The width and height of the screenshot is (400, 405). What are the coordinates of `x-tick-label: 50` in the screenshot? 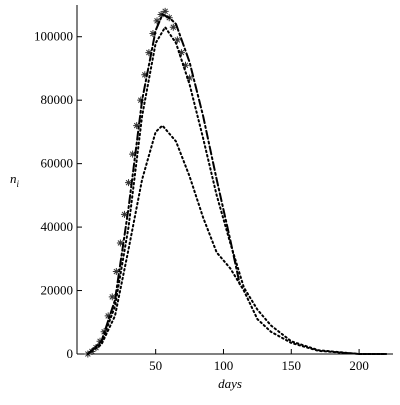 It's located at (155, 365).